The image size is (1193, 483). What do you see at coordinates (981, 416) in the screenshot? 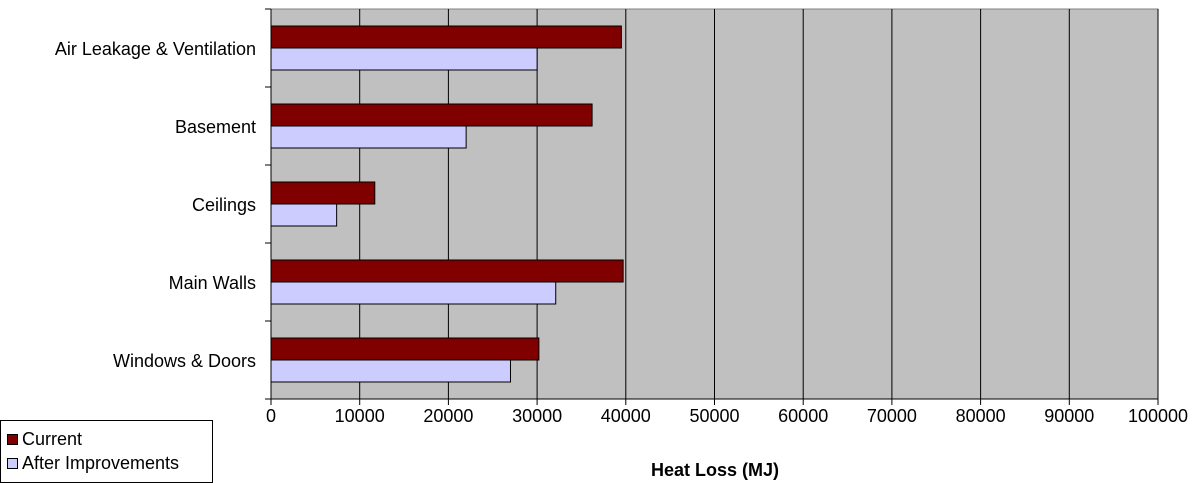
I see `x-tick-label: 80000` at bounding box center [981, 416].